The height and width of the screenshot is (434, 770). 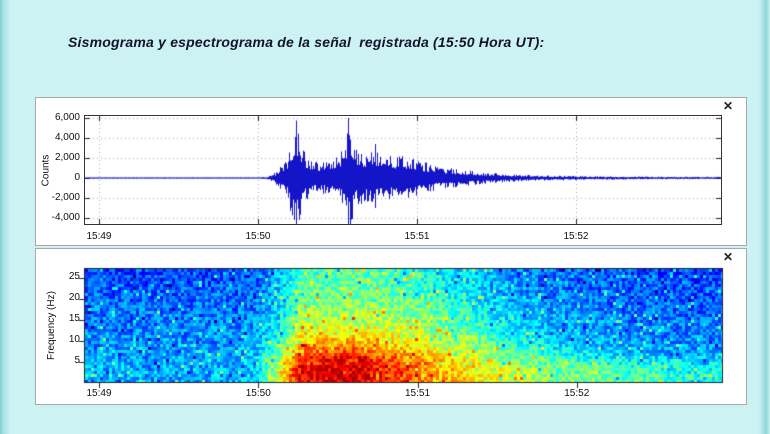 What do you see at coordinates (67, 137) in the screenshot?
I see `y-tick-label: 4,000` at bounding box center [67, 137].